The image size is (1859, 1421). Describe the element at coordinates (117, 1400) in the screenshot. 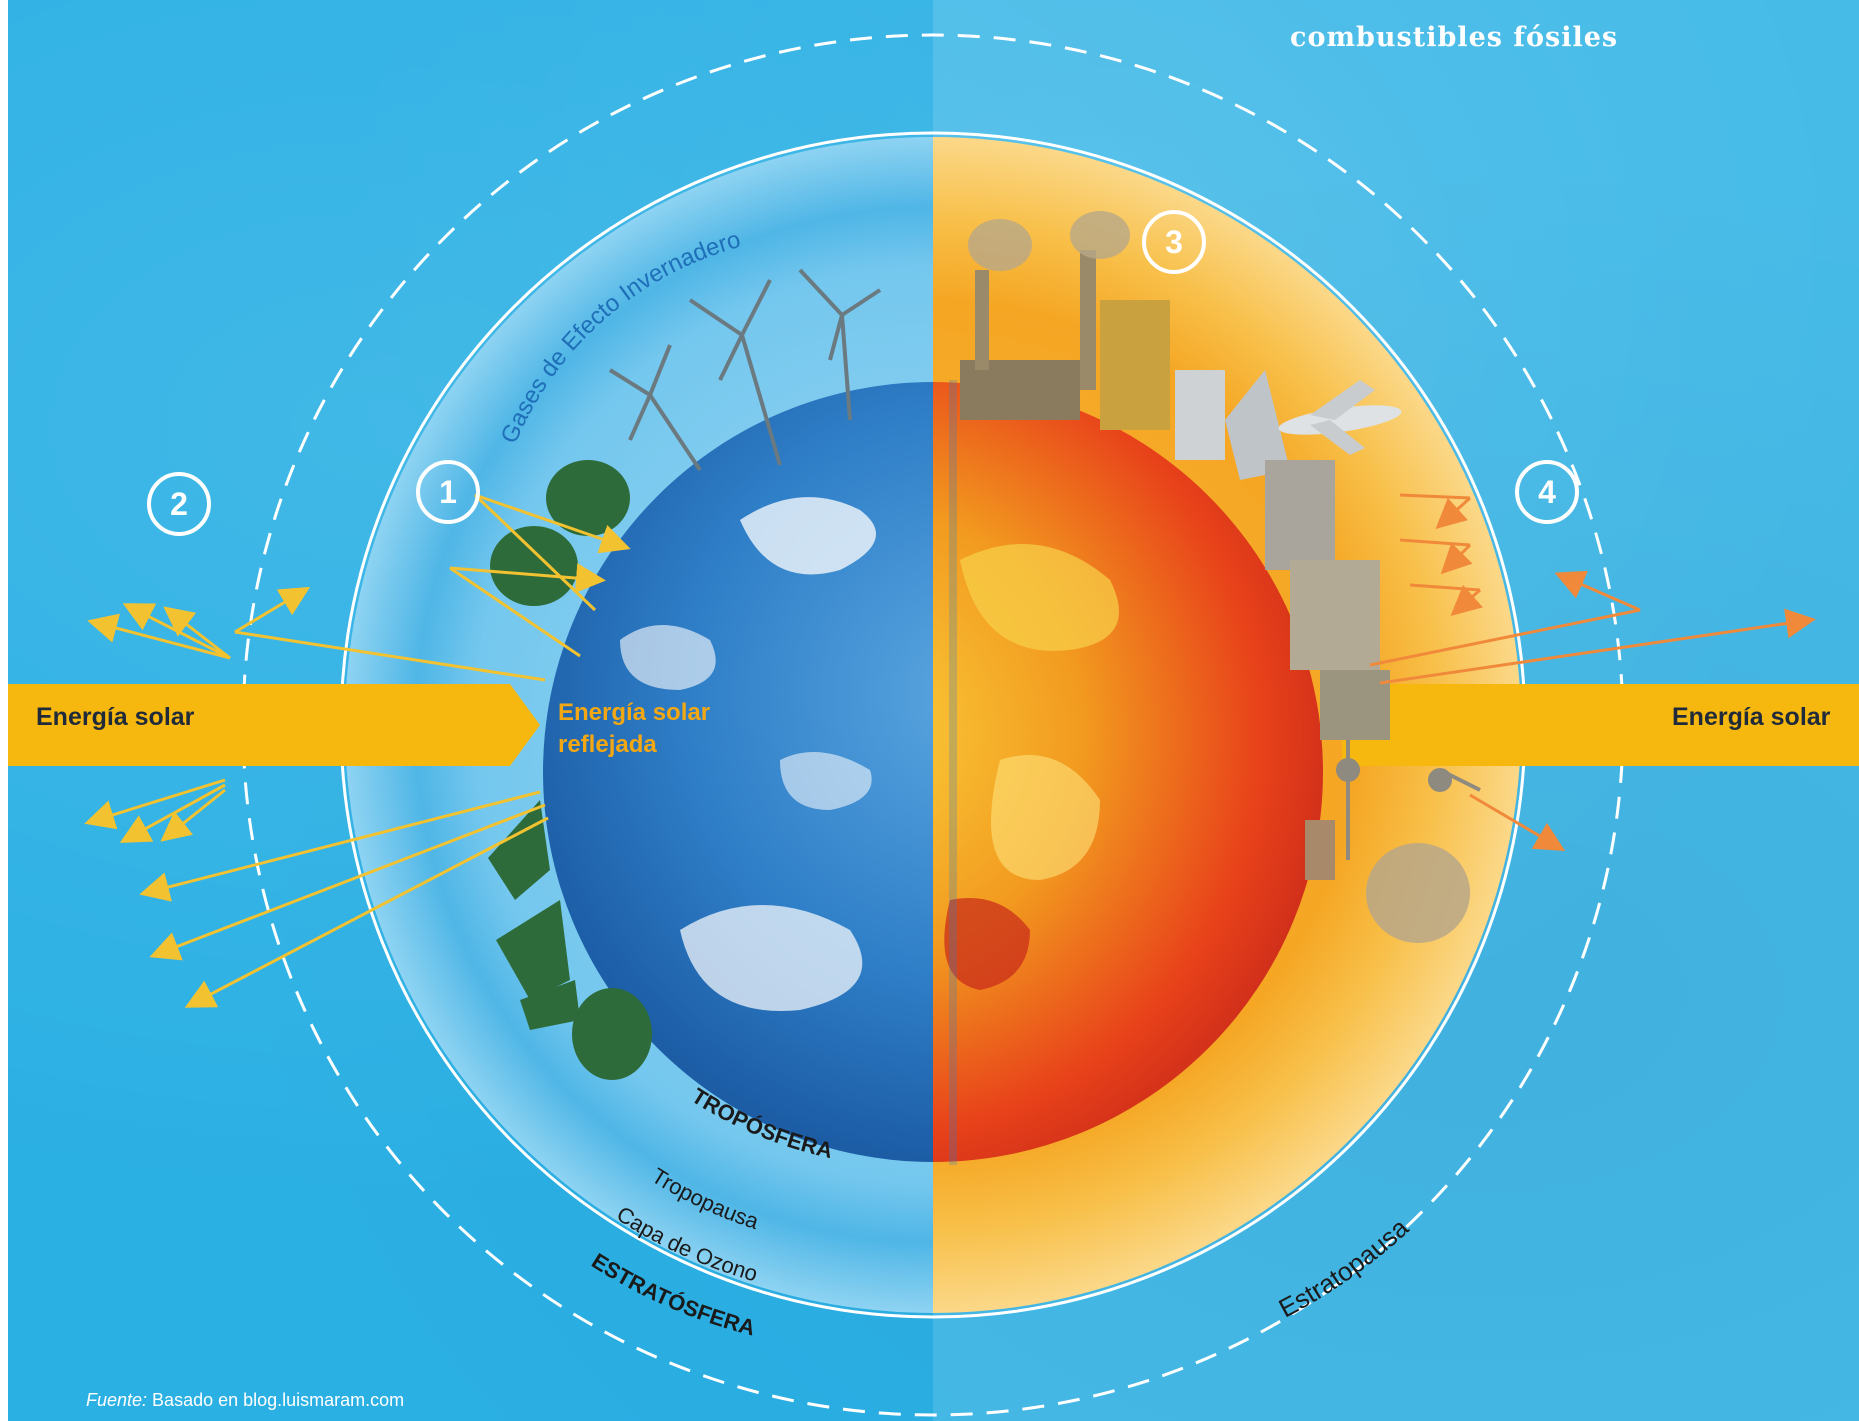

I see `source-prefix: Fuente:` at that location.